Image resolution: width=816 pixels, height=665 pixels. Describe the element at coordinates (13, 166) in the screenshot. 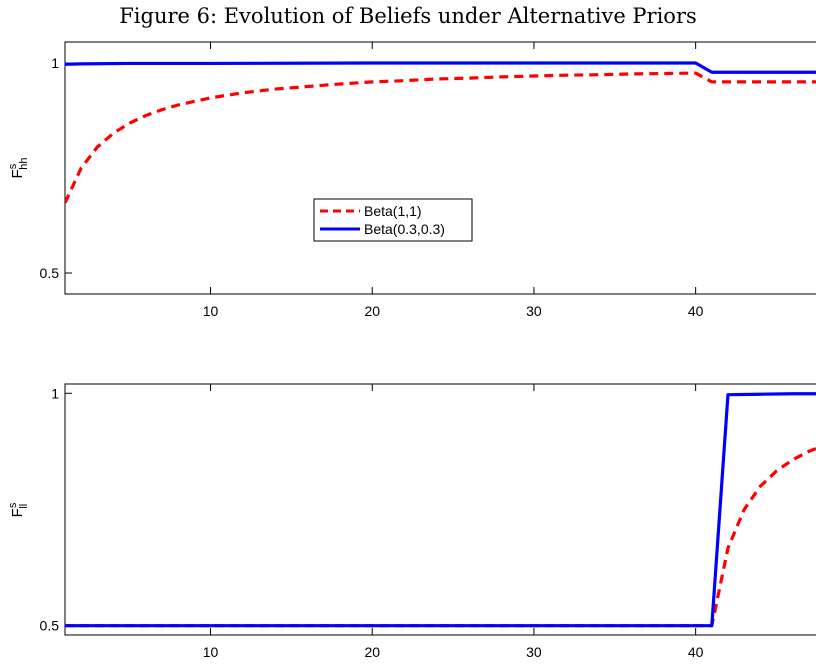

I see `top-ylabel-sup: s` at that location.